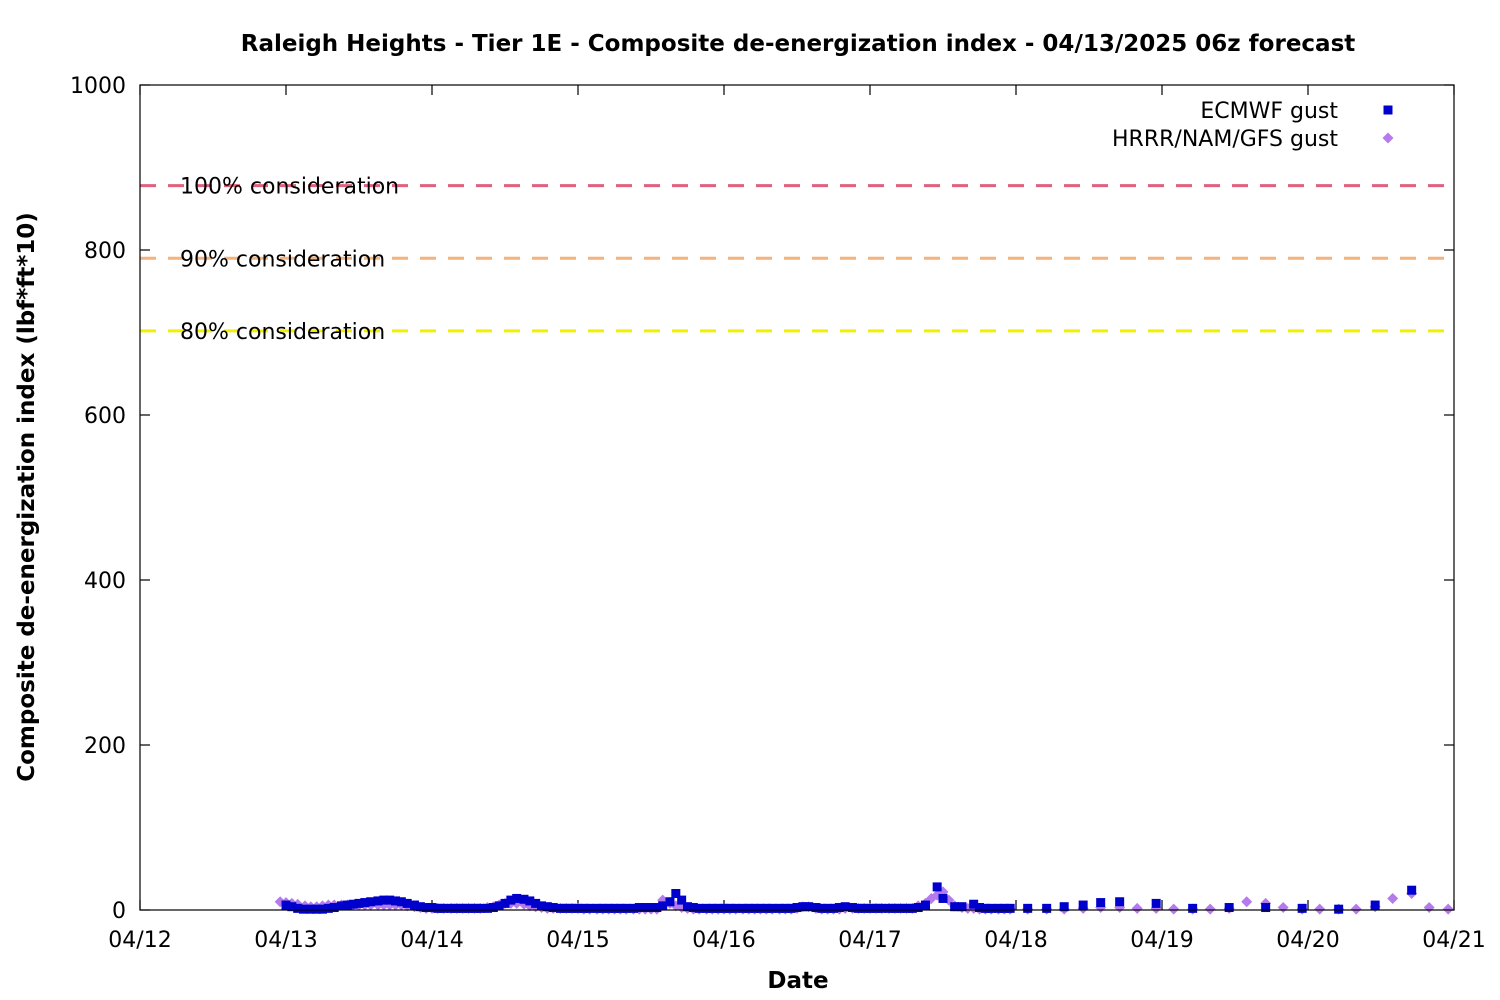 This screenshot has width=1500, height=1000. What do you see at coordinates (98, 499) in the screenshot?
I see `y-tick-labels: 0 200 400 600 800 1000` at bounding box center [98, 499].